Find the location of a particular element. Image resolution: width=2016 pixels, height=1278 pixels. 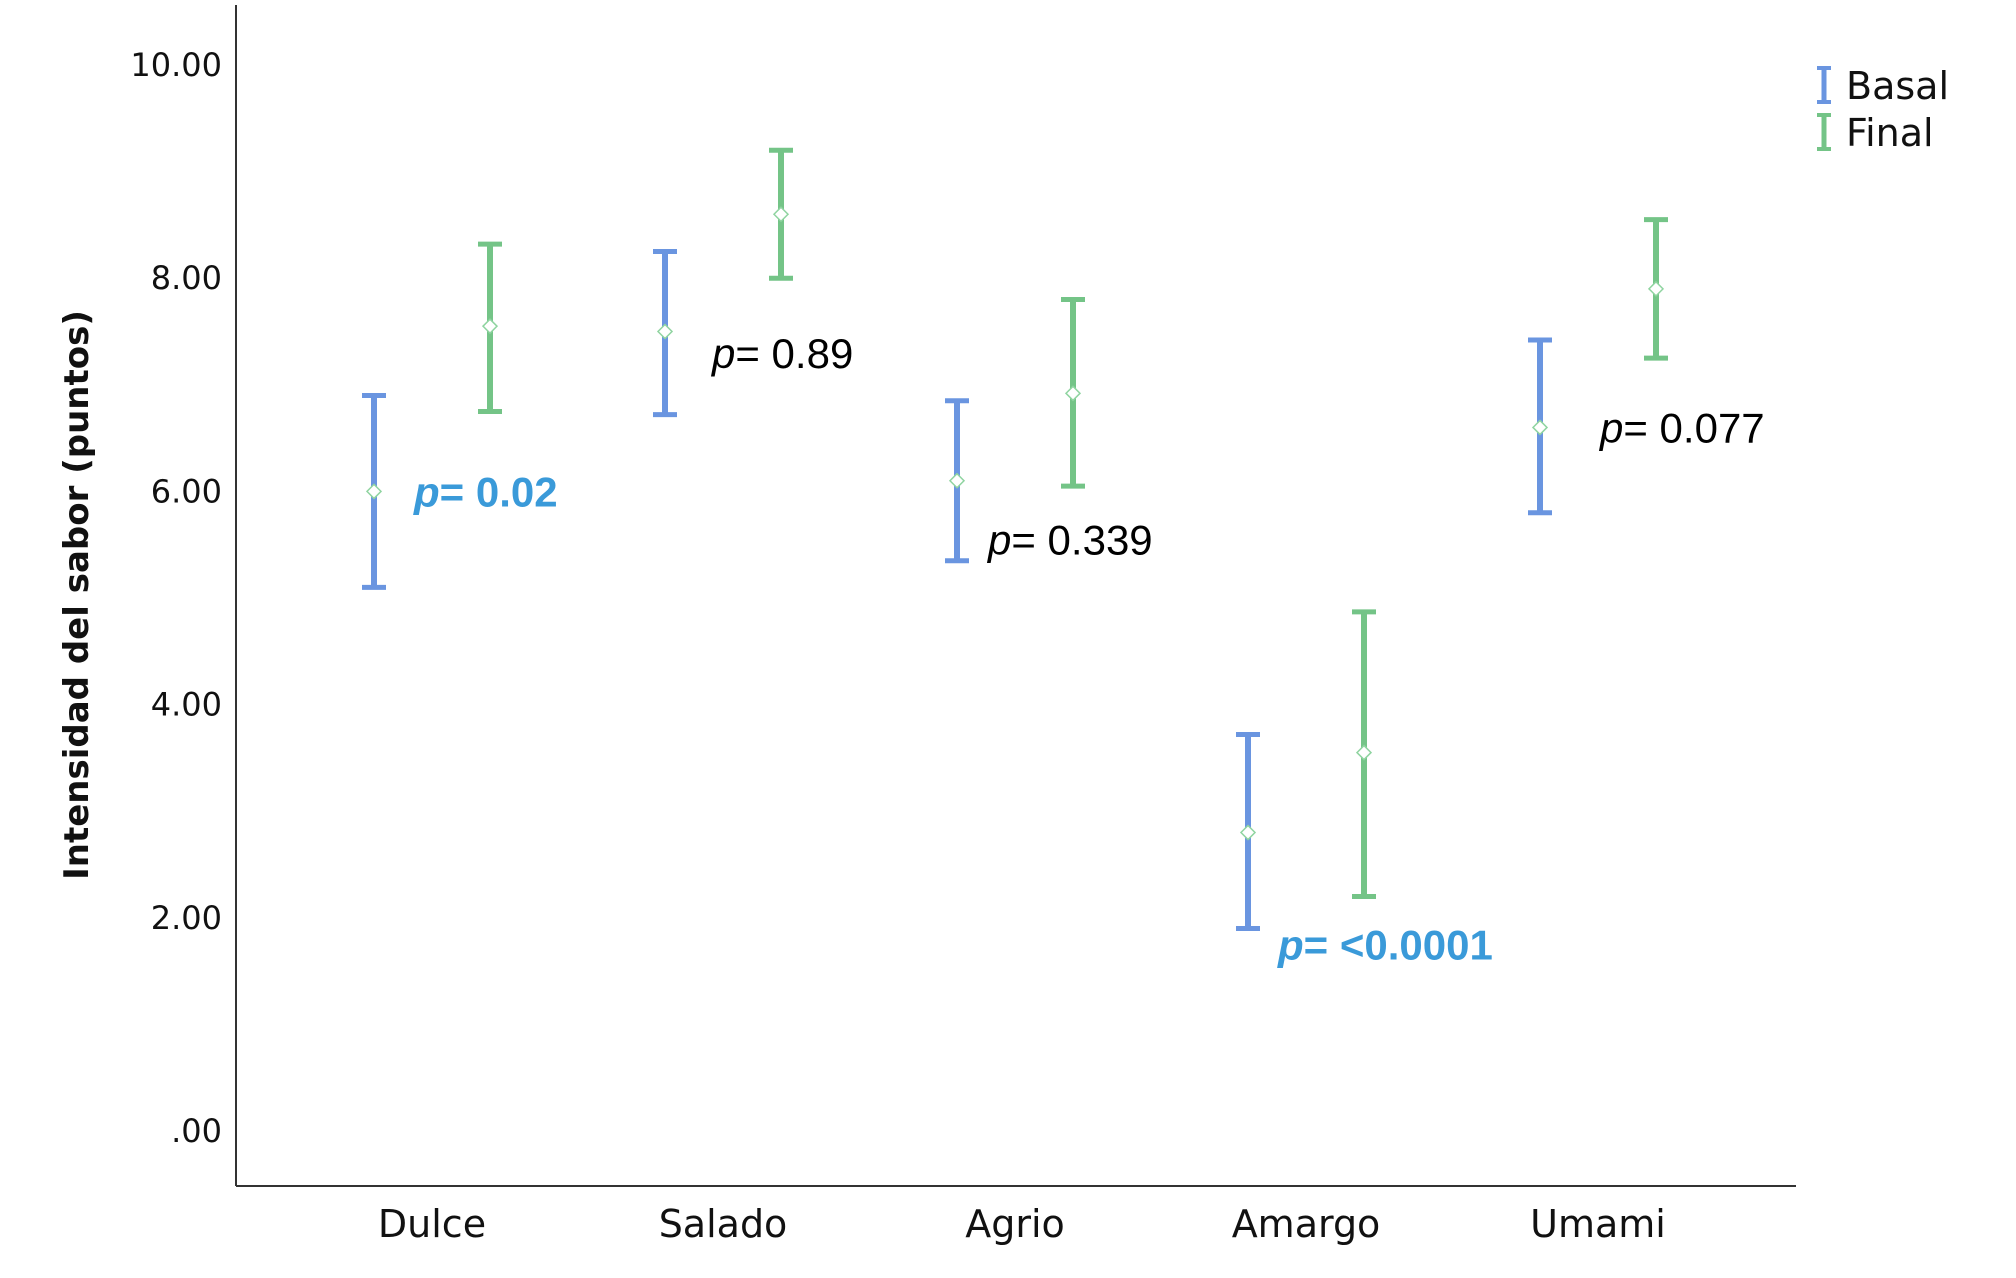

error-bar-basal-dulce is located at coordinates (374, 491).